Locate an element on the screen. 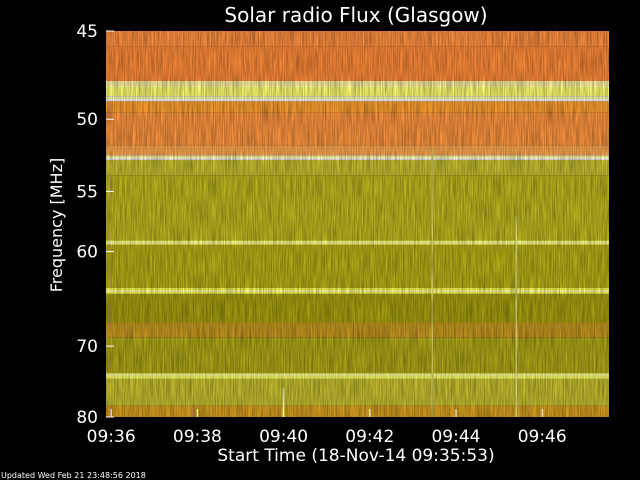 Image resolution: width=640 pixels, height=480 pixels. y-tick-label-70: 70 is located at coordinates (87, 347).